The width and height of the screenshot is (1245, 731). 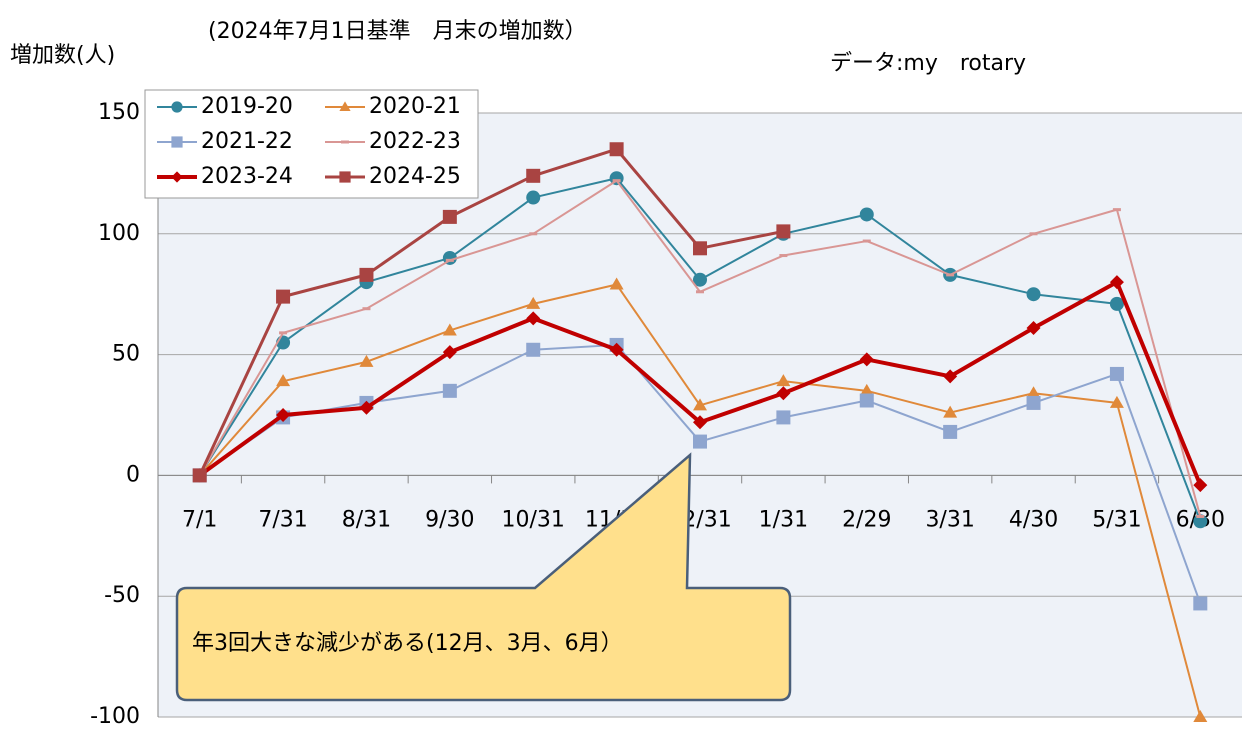 What do you see at coordinates (62, 55) in the screenshot?
I see `y-axis-label: 増加数(人)` at bounding box center [62, 55].